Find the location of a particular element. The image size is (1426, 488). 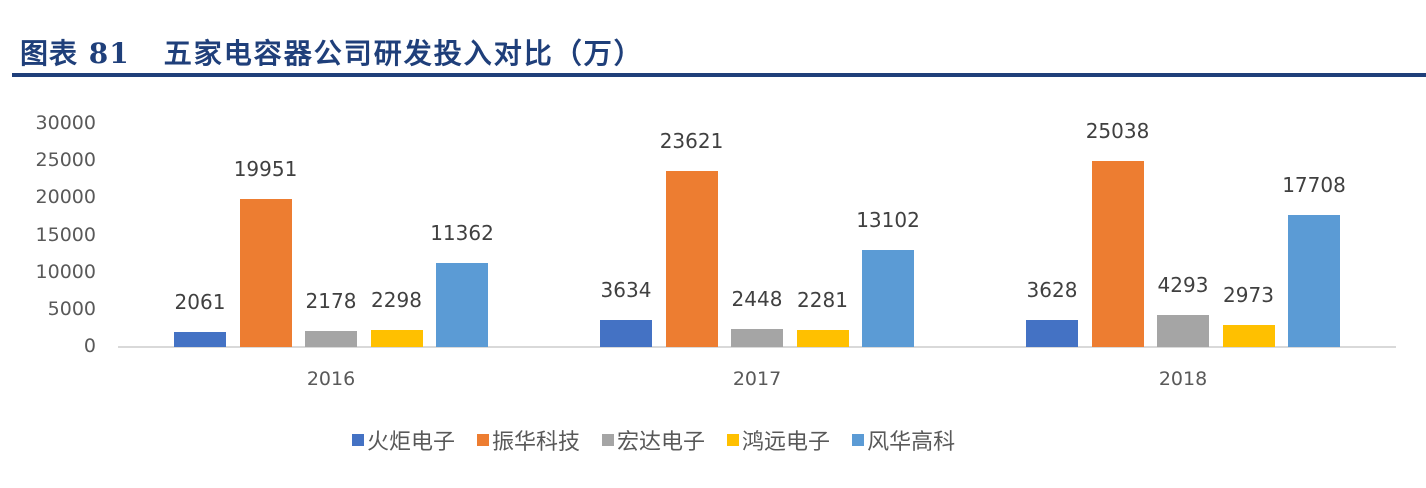

legend-item: 振华科技 is located at coordinates (528, 440).